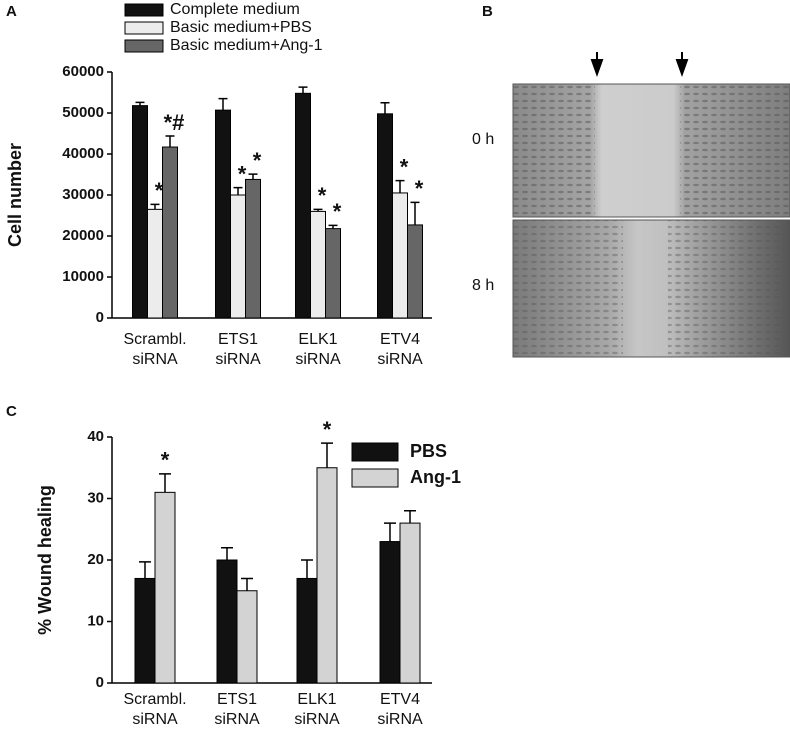  Describe the element at coordinates (11, 411) in the screenshot. I see `panel-label: C` at that location.